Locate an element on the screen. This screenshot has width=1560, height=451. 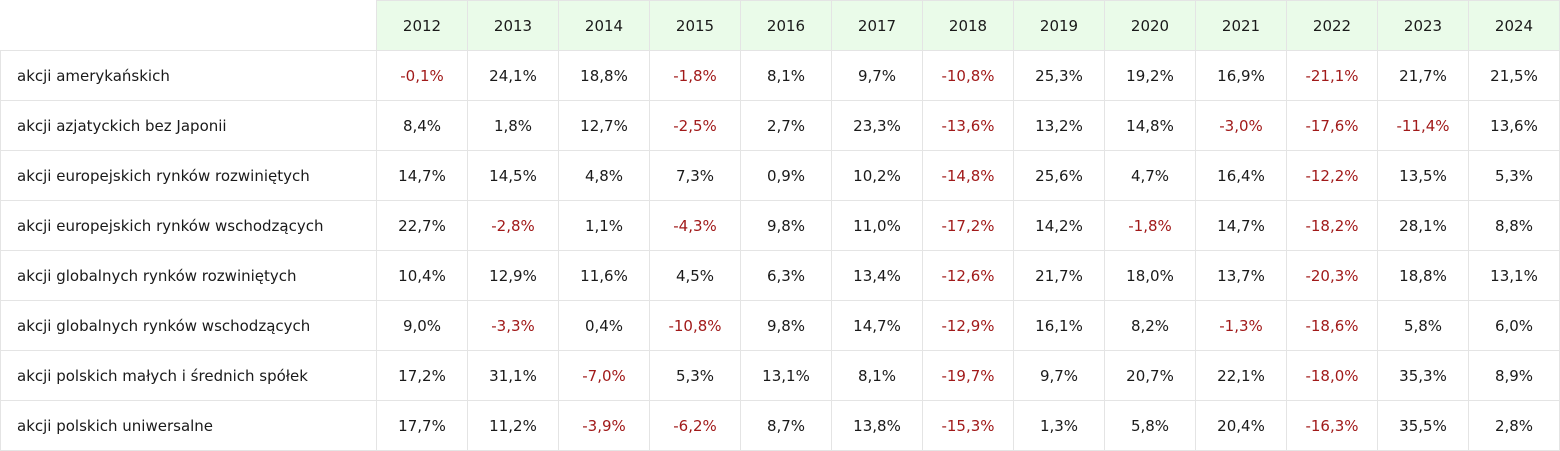
return-cell-negative: -3,9% is located at coordinates (604, 425).